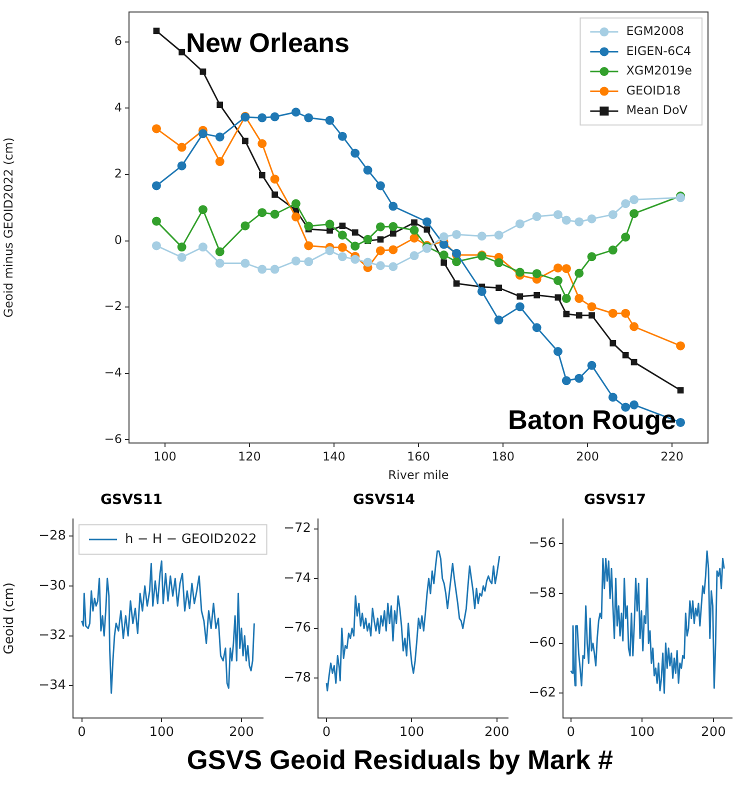 This screenshot has height=785, width=740. Describe the element at coordinates (542, 544) in the screenshot. I see `y-tick-label: −56` at that location.